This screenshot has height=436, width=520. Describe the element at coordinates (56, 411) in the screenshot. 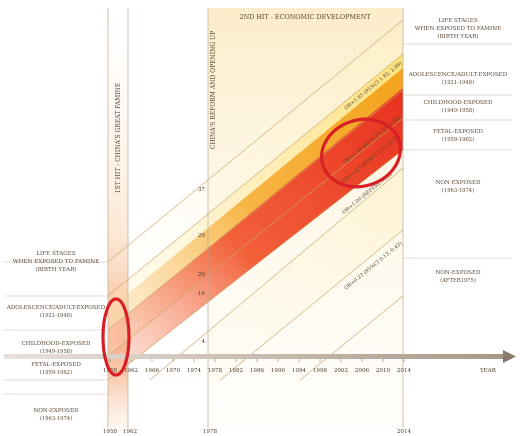

I see `left-legend-group: NON-EXPOSED` at that location.